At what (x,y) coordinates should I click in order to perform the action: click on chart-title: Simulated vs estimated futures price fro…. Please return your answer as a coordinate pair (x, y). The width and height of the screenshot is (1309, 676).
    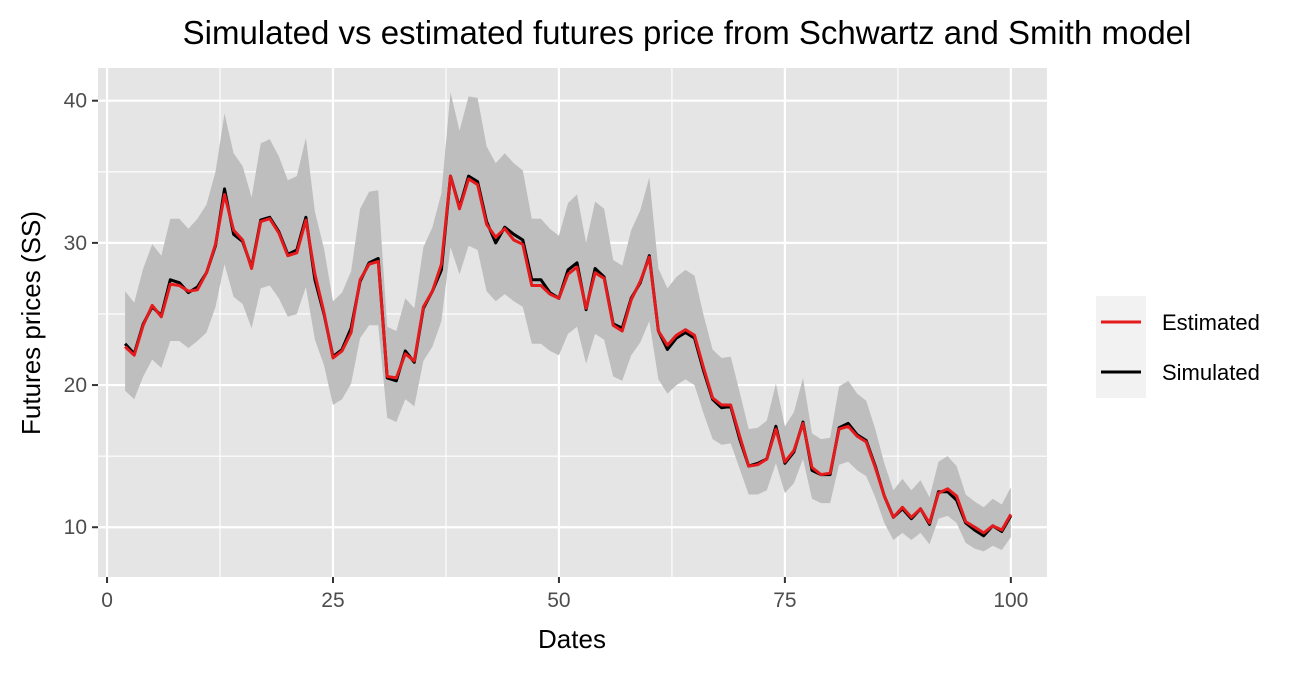
    Looking at the image, I should click on (687, 32).